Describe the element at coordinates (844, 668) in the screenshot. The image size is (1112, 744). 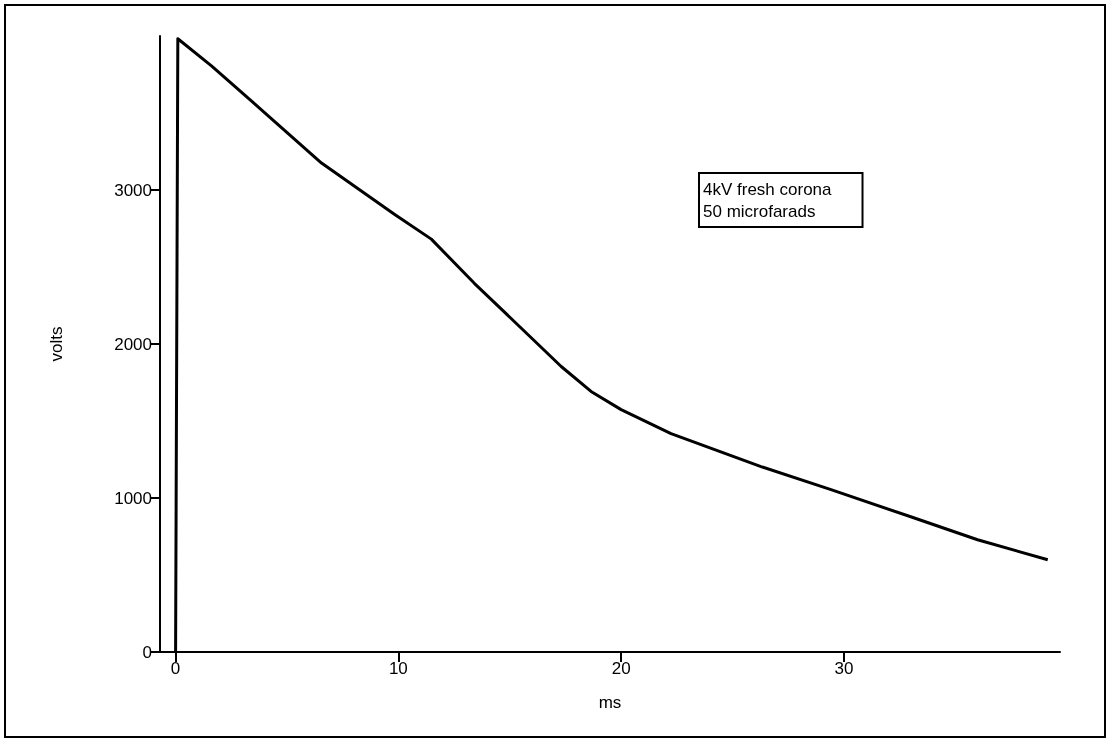
I see `x-tick-label: 30` at that location.